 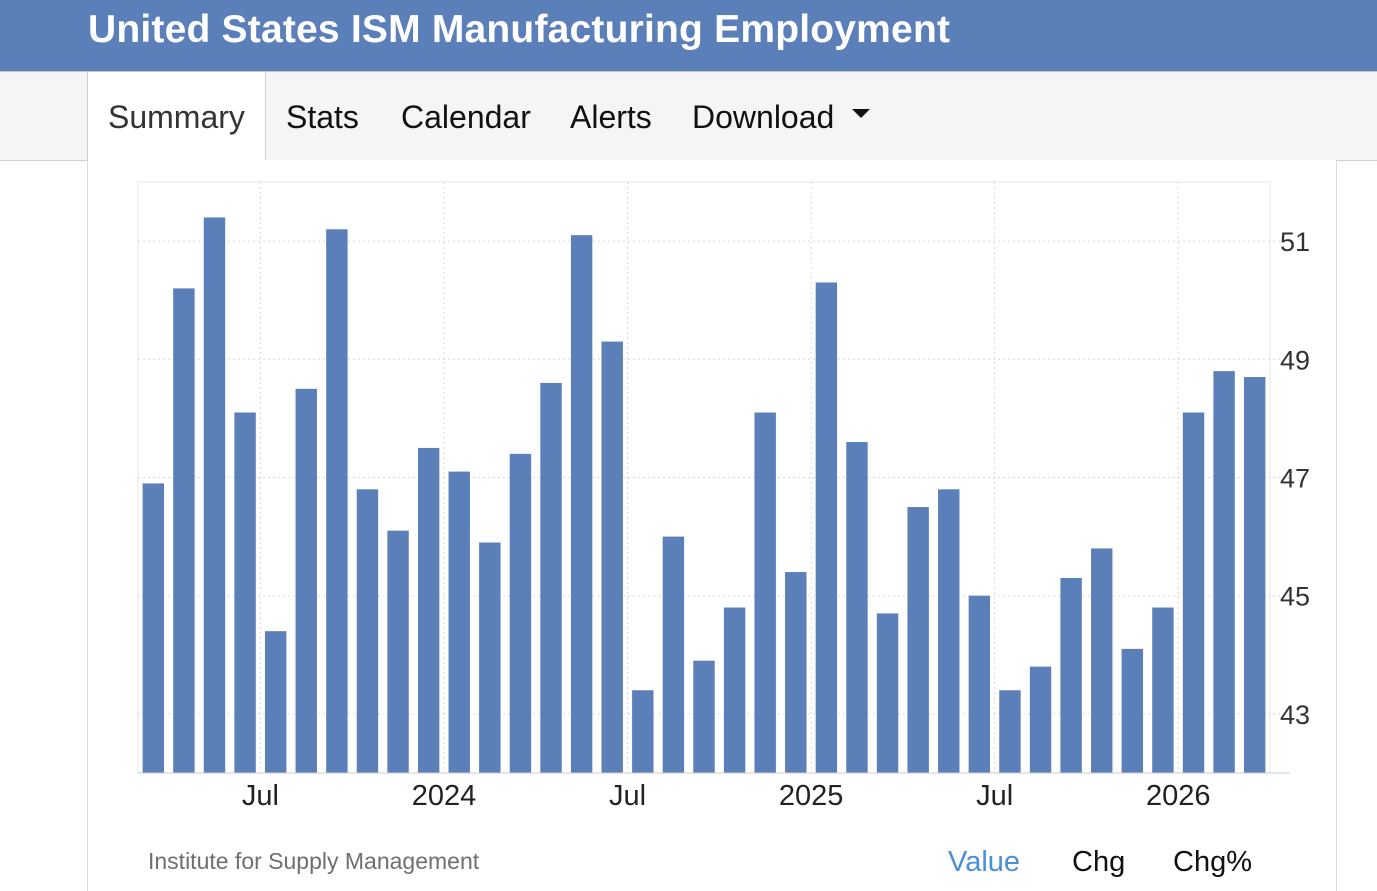 I want to click on x-tick-label: 2024, so click(x=444, y=796).